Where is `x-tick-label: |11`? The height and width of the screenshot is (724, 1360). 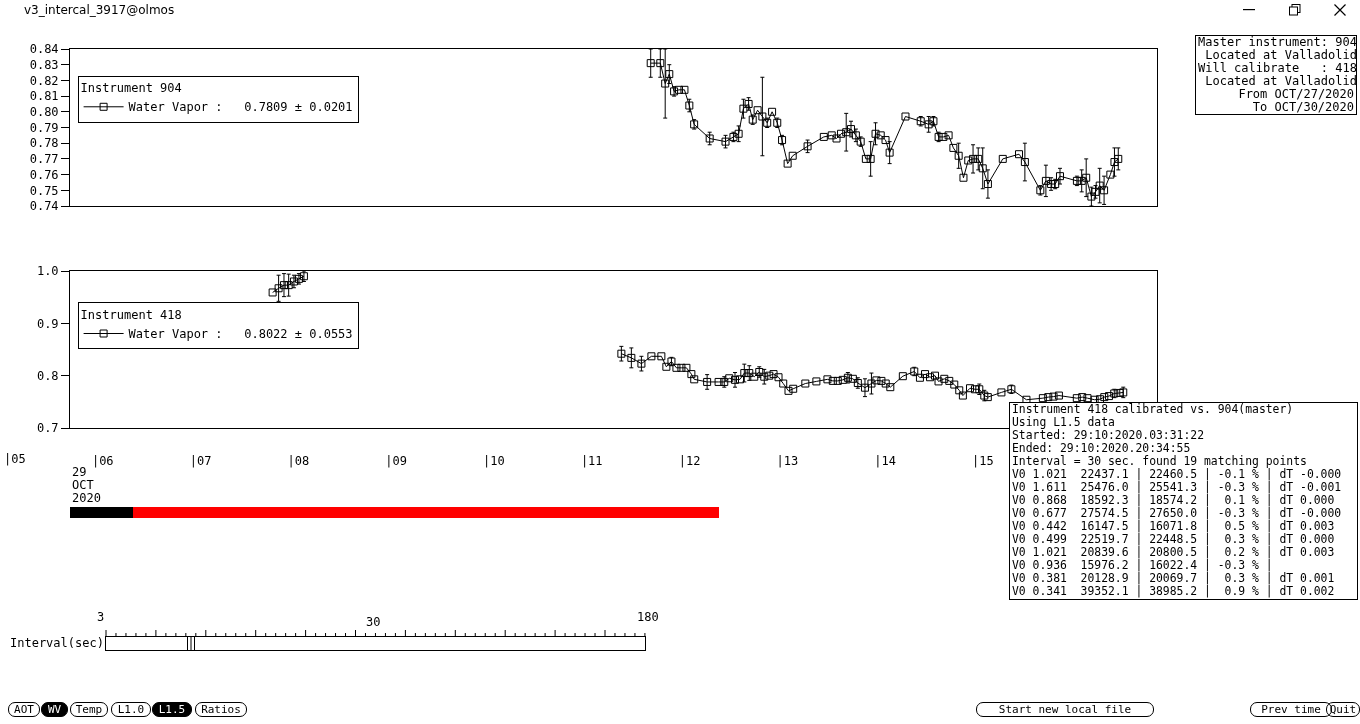 x-tick-label: |11 is located at coordinates (591, 461).